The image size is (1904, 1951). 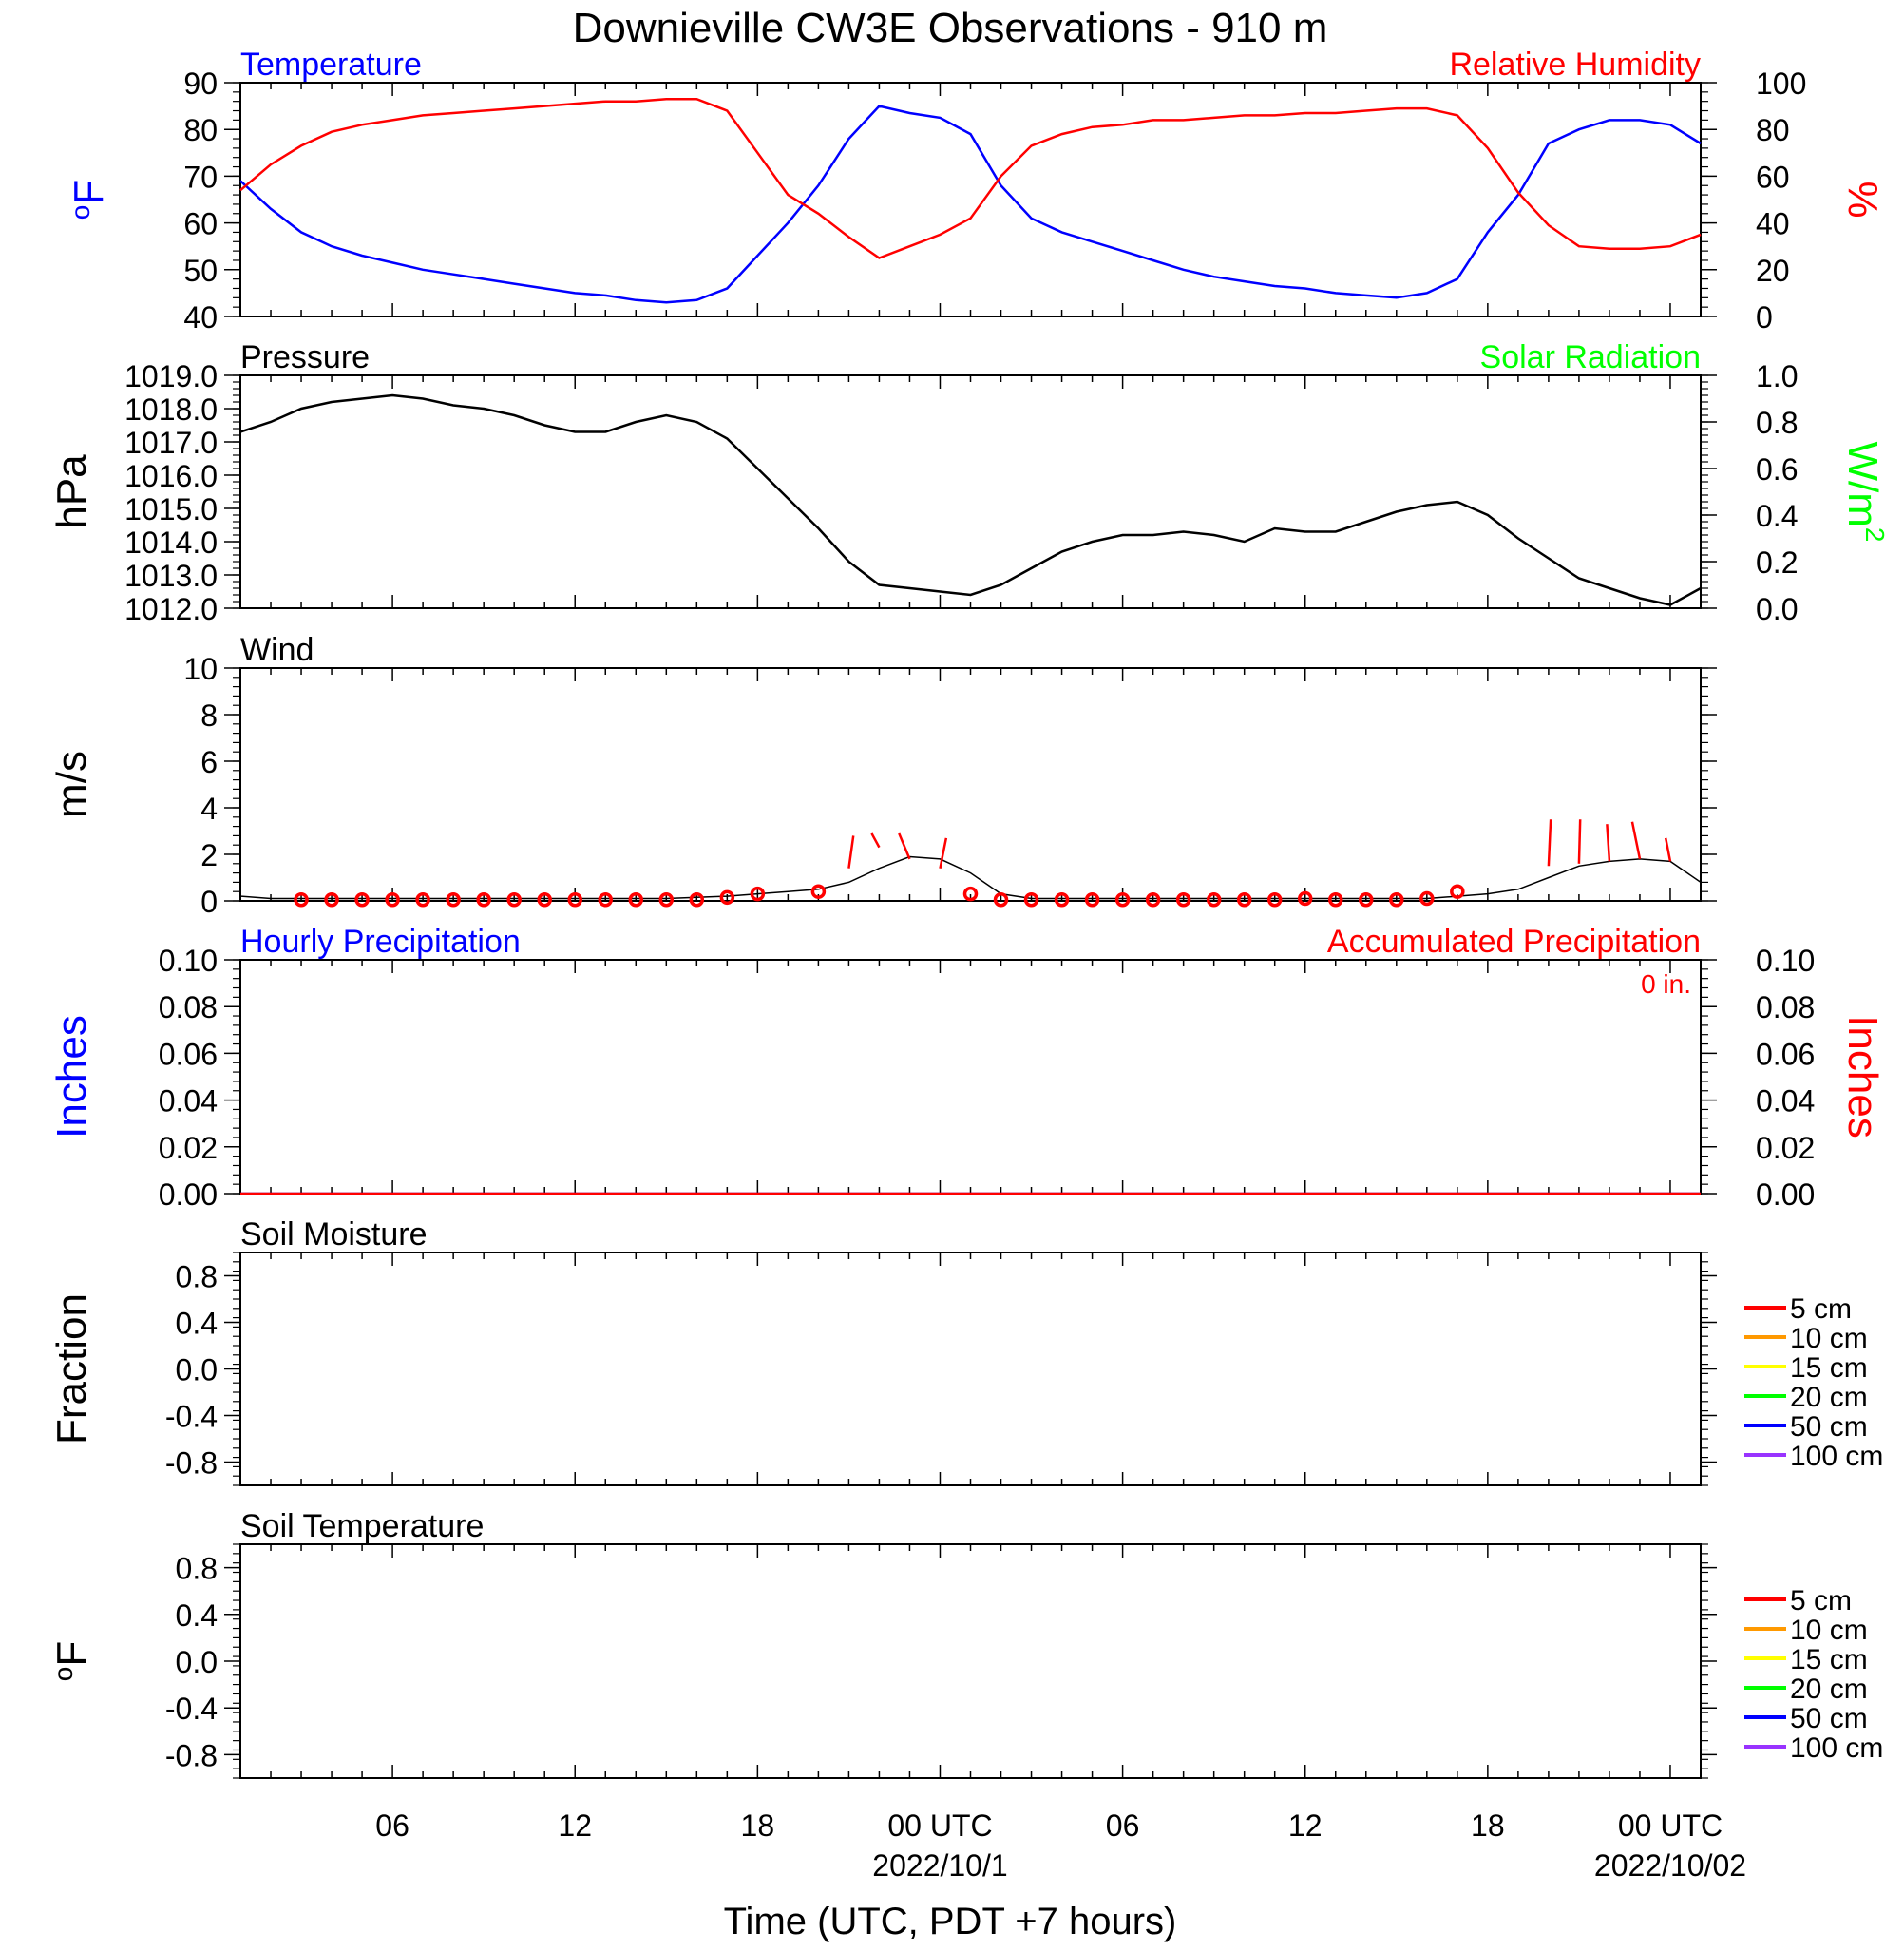 What do you see at coordinates (197, 1662) in the screenshot?
I see `y-tick-label: 0.0` at bounding box center [197, 1662].